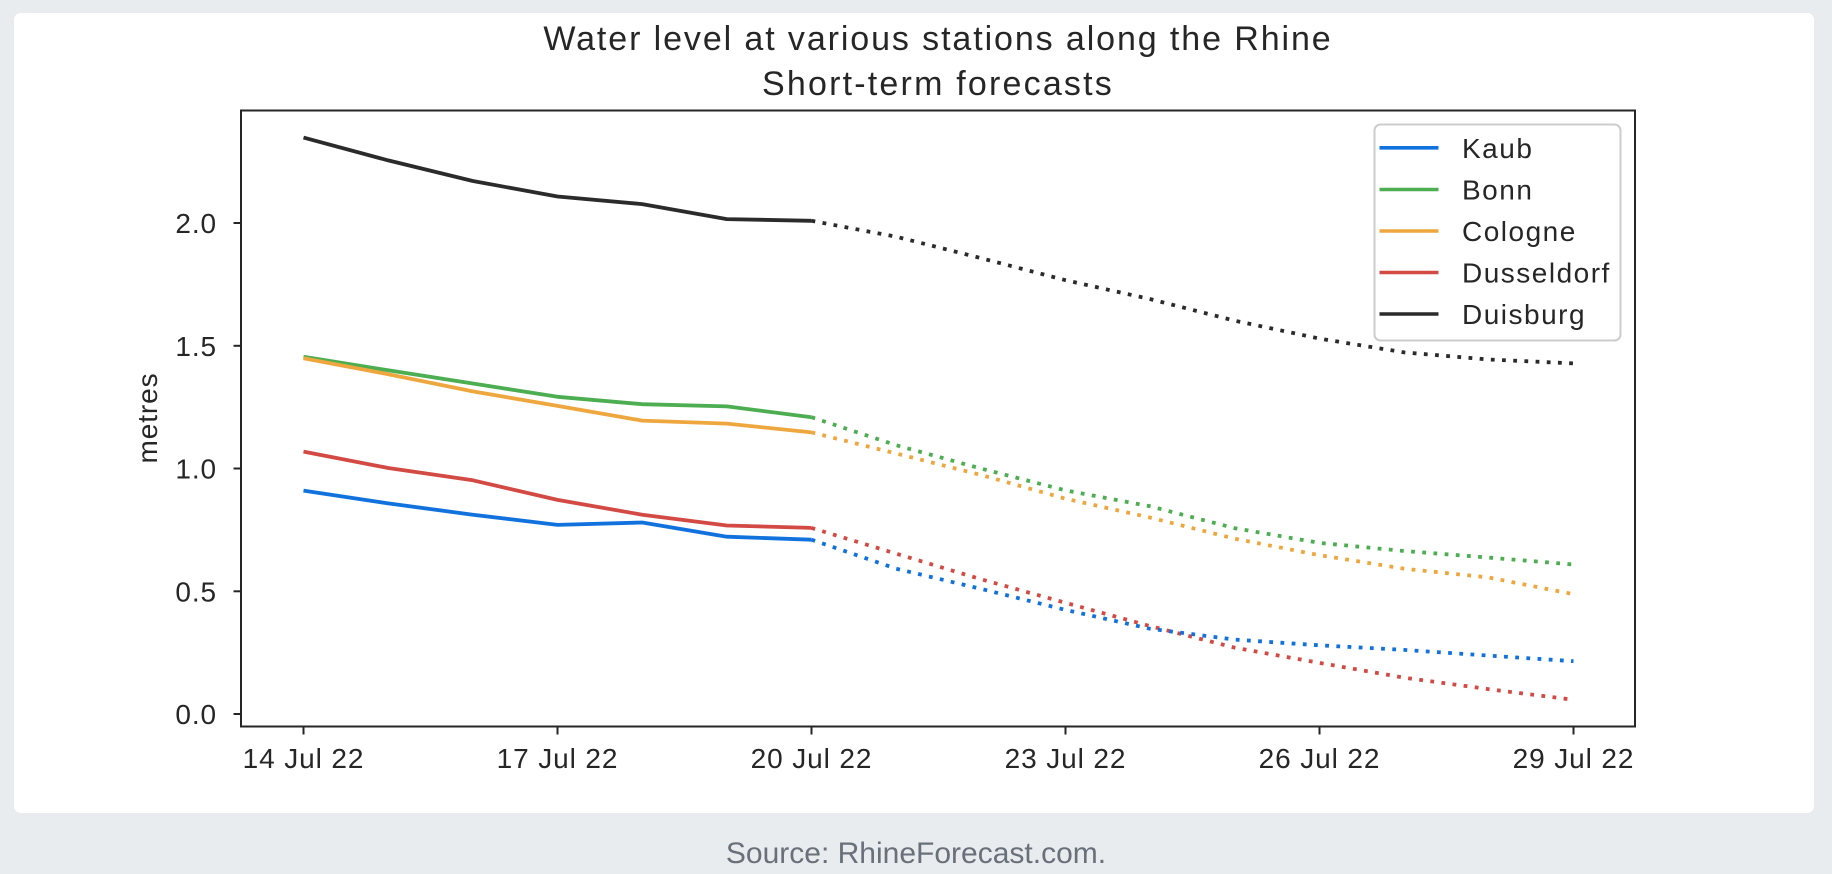 This screenshot has height=874, width=1832. Describe the element at coordinates (147, 418) in the screenshot. I see `svg-text: metres` at that location.